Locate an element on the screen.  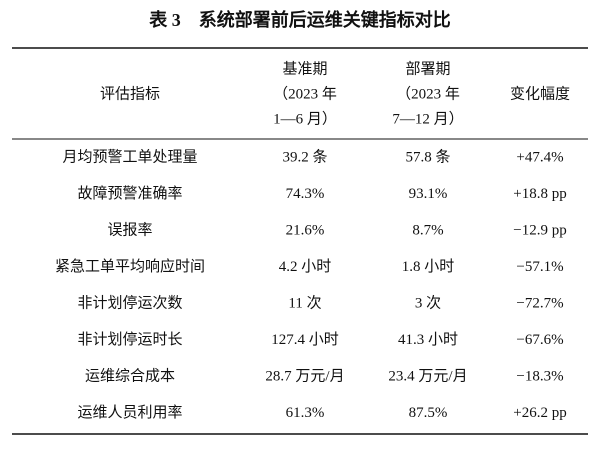
header-cell: 变化幅度 is located at coordinates (540, 93).